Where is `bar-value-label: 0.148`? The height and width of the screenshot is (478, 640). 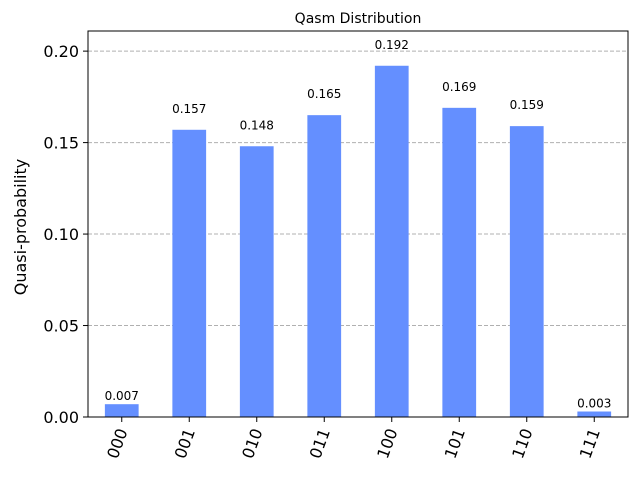
bar-value-label: 0.148 is located at coordinates (257, 125).